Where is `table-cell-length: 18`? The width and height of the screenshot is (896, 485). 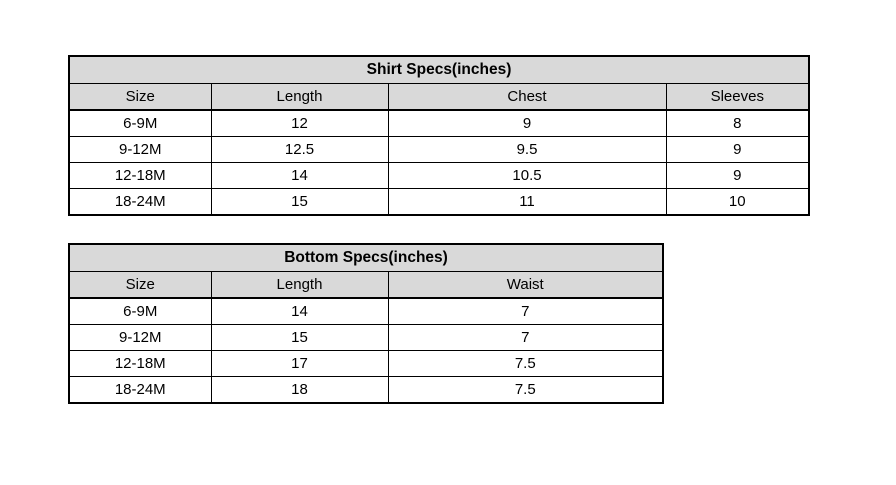 table-cell-length: 18 is located at coordinates (299, 390).